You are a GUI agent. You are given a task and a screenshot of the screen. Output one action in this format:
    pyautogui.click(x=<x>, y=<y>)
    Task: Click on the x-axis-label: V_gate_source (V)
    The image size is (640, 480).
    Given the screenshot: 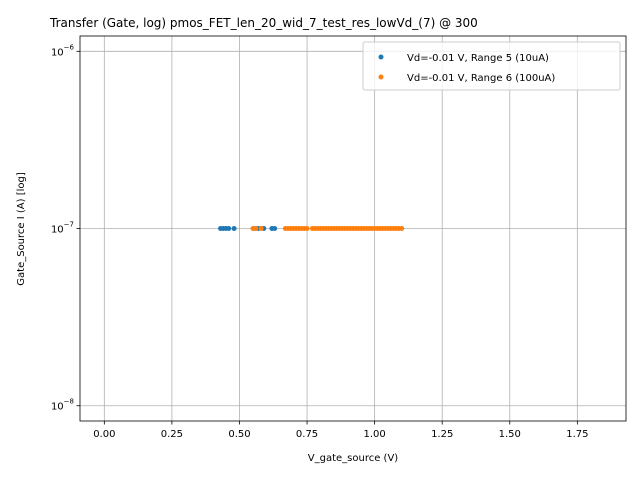 What is the action you would take?
    pyautogui.click(x=353, y=458)
    